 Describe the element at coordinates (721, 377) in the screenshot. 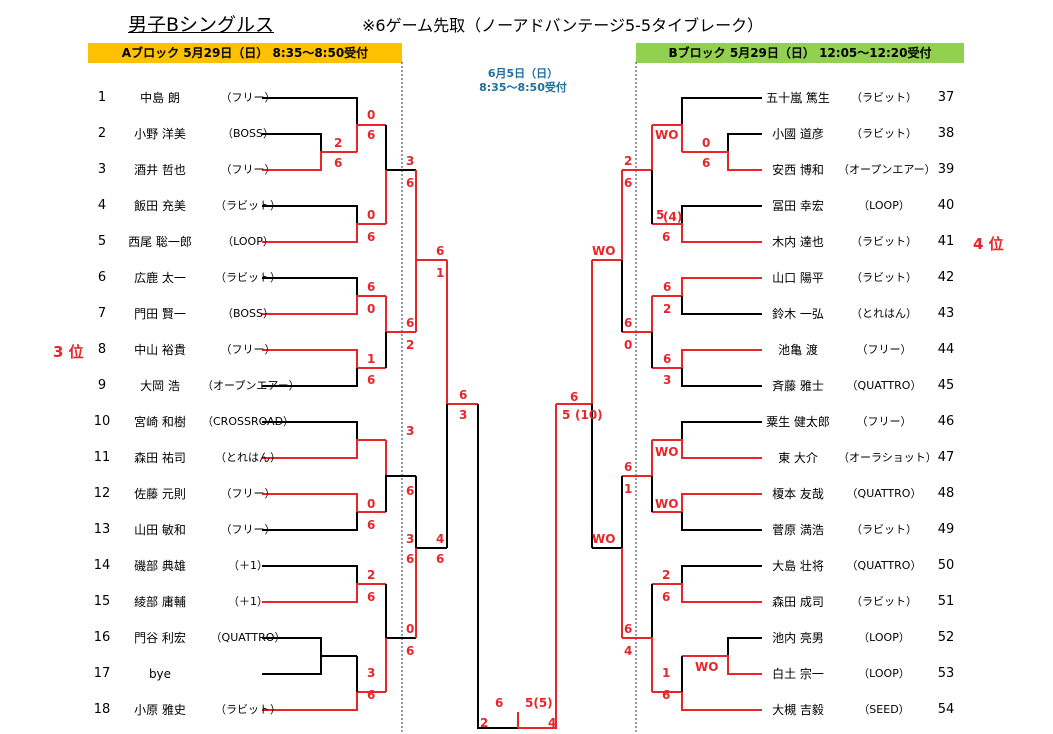

I see `line-b45` at that location.